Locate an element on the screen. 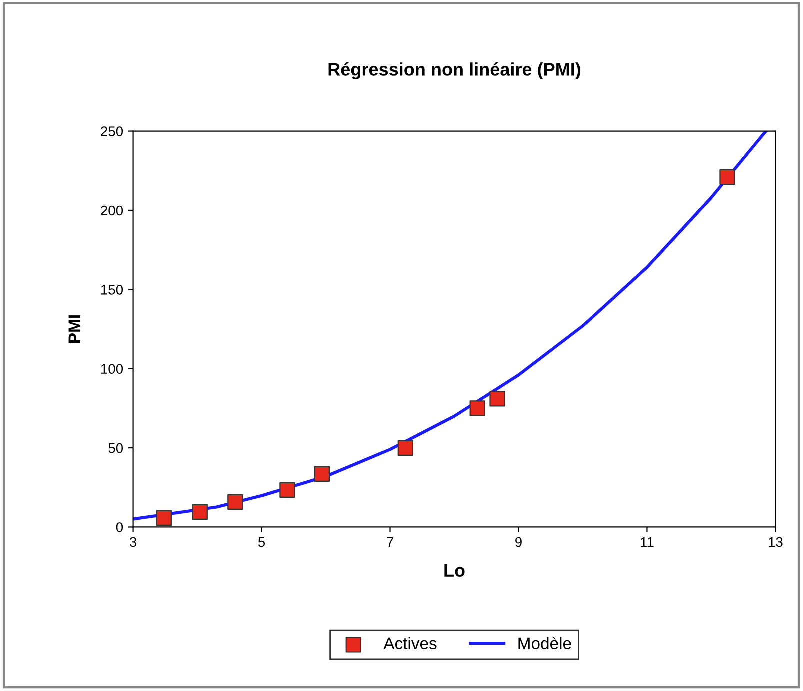  y-tick-label: 200 is located at coordinates (112, 211).